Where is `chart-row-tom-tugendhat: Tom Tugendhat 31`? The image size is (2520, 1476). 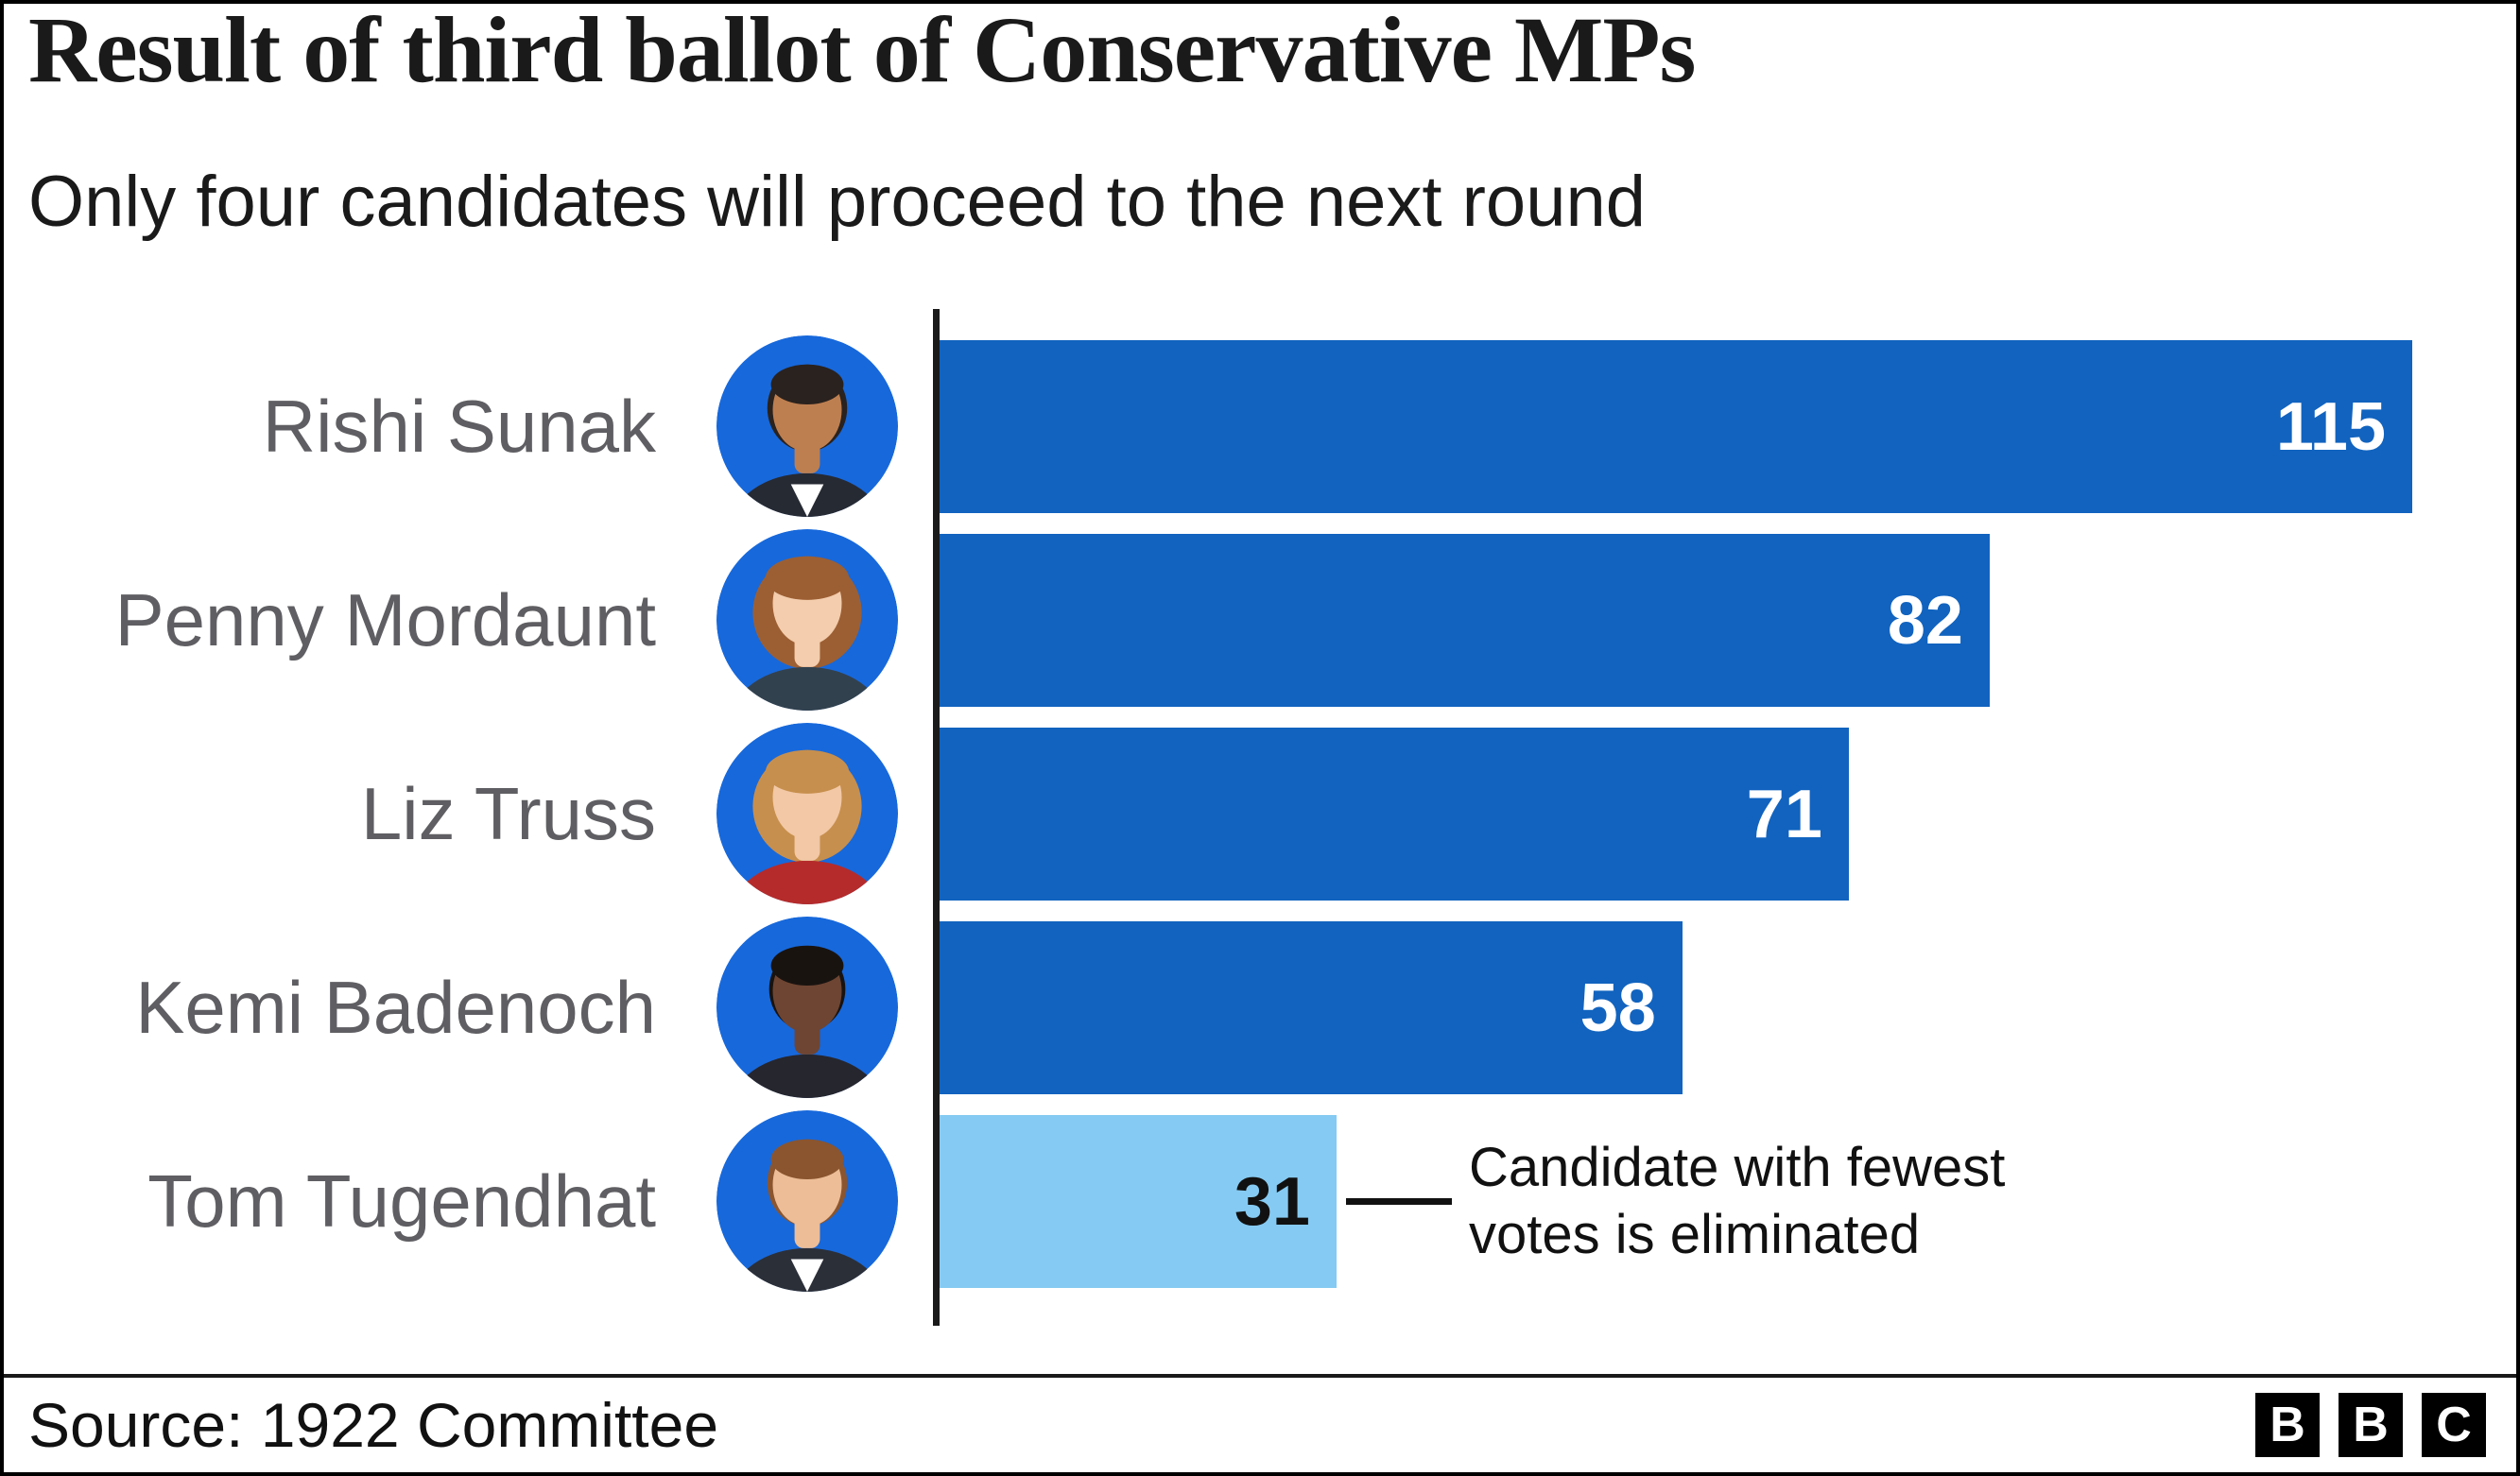 chart-row-tom-tugendhat: Tom Tugendhat 31 is located at coordinates (1260, 1201).